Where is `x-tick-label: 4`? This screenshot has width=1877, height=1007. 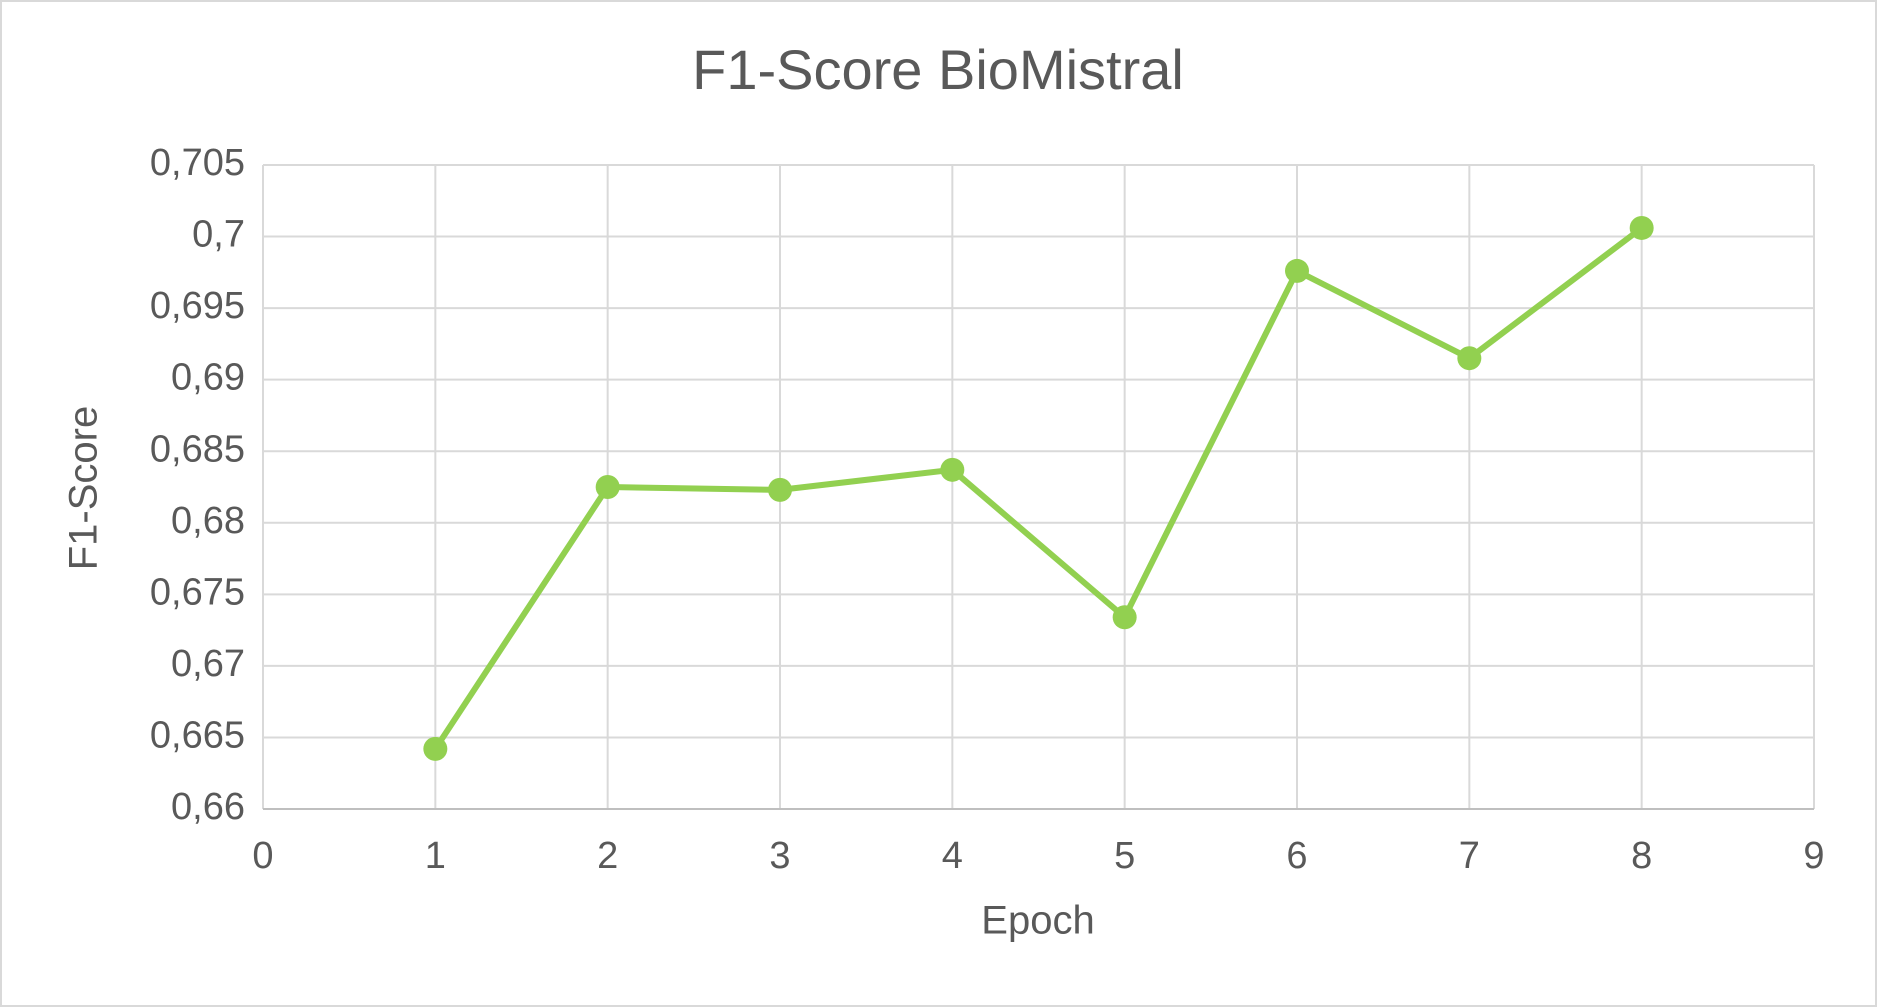 x-tick-label: 4 is located at coordinates (952, 856).